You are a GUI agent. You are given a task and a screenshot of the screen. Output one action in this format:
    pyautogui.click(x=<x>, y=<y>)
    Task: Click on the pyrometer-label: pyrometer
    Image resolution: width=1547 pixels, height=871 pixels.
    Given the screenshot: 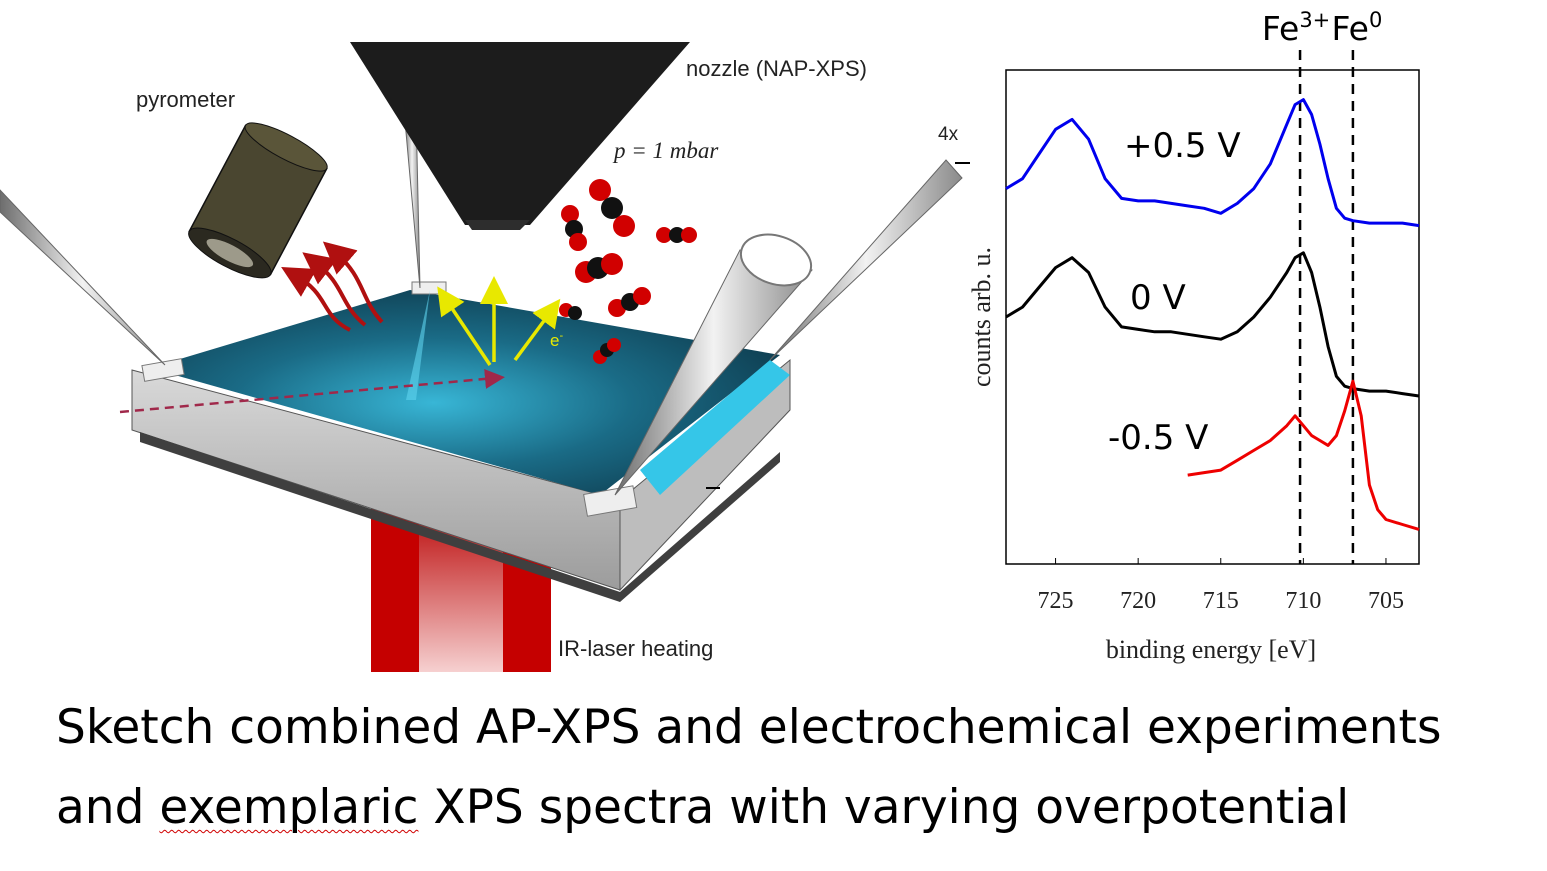 What is the action you would take?
    pyautogui.click(x=185, y=99)
    